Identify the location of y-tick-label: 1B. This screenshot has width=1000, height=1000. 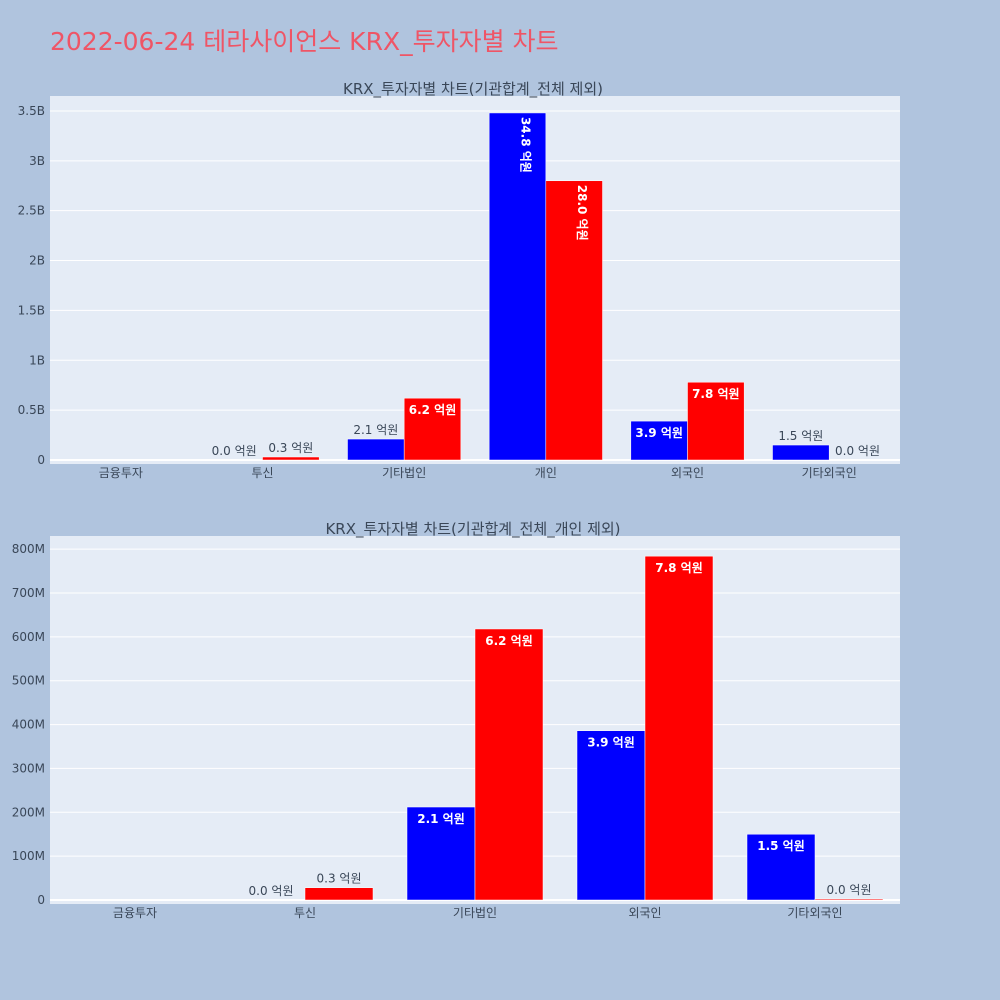
(37, 360).